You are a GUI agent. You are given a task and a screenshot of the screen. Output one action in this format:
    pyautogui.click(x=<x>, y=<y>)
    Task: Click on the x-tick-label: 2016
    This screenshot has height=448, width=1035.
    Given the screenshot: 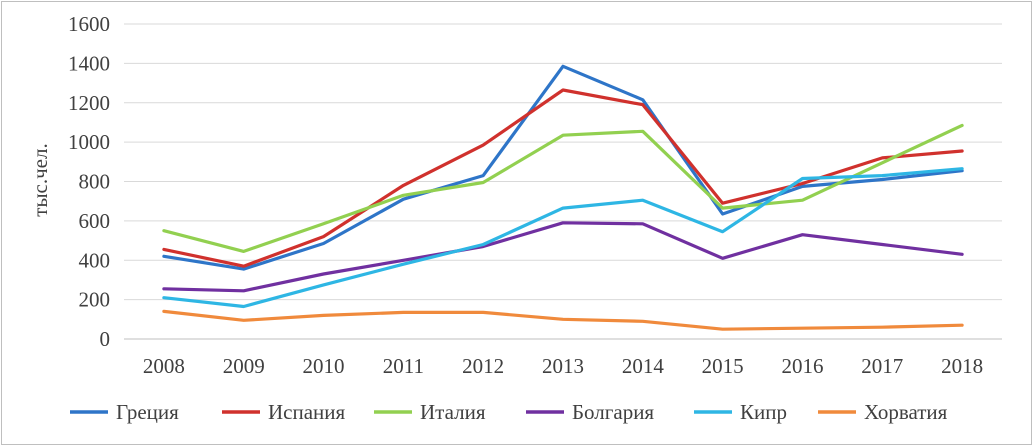 What is the action you would take?
    pyautogui.click(x=802, y=366)
    